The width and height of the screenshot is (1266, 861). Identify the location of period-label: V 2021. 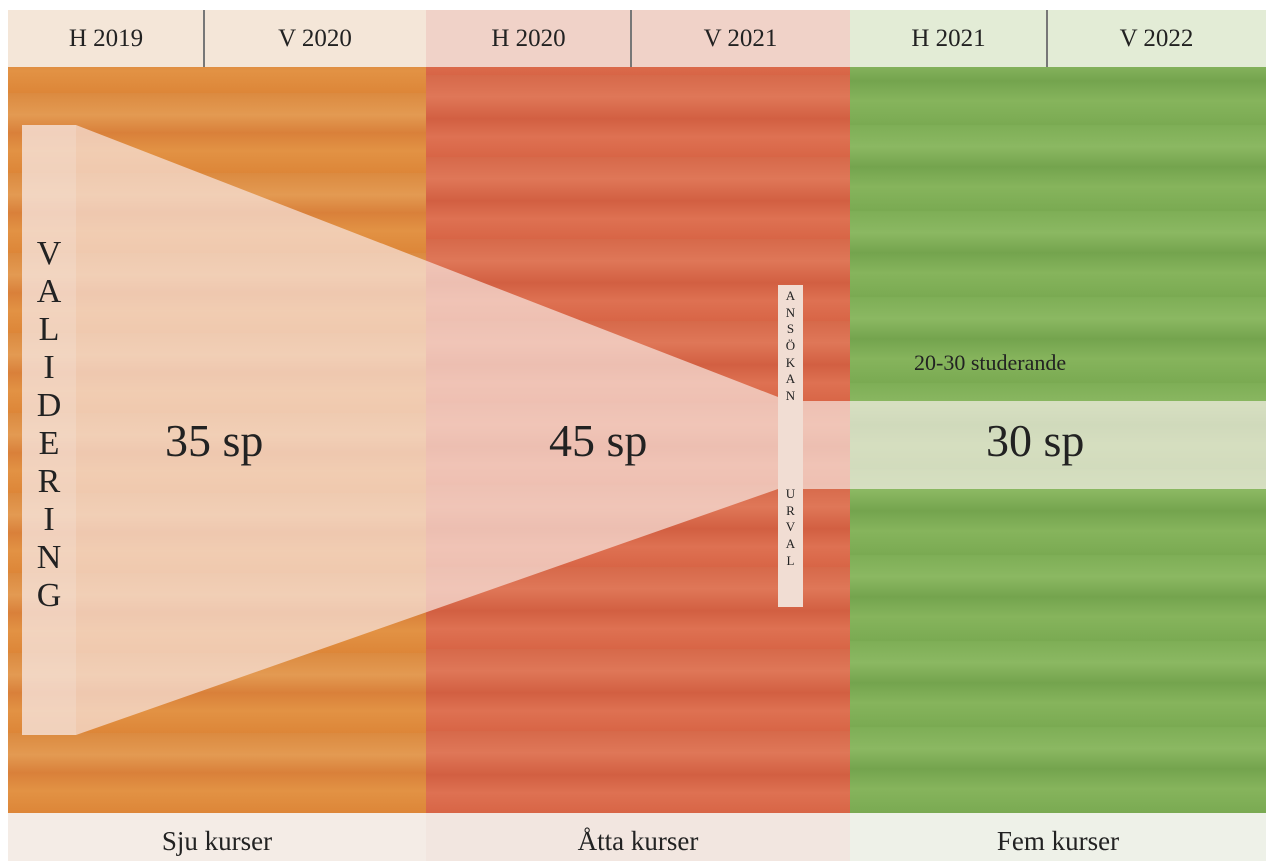
(740, 38).